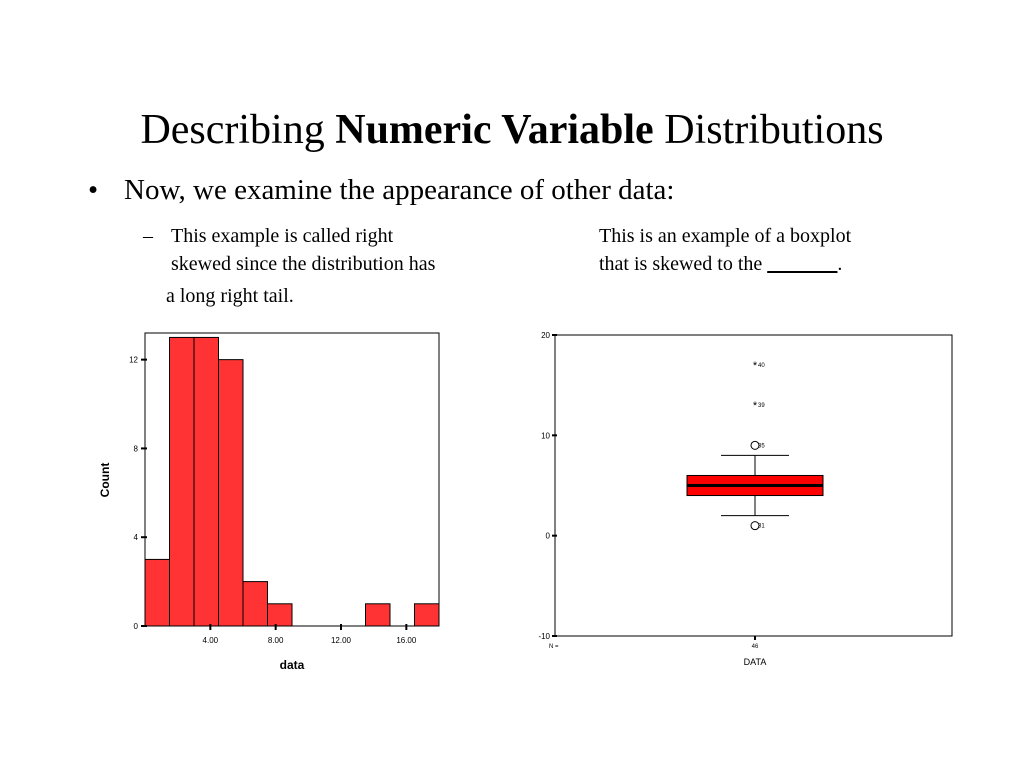  I want to click on y-axis-title: Count, so click(105, 480).